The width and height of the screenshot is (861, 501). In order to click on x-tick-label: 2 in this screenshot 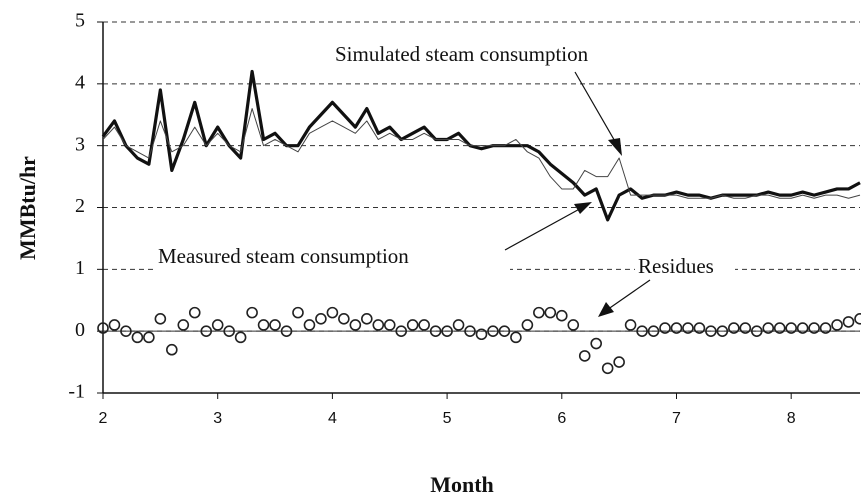, I will do `click(103, 418)`.